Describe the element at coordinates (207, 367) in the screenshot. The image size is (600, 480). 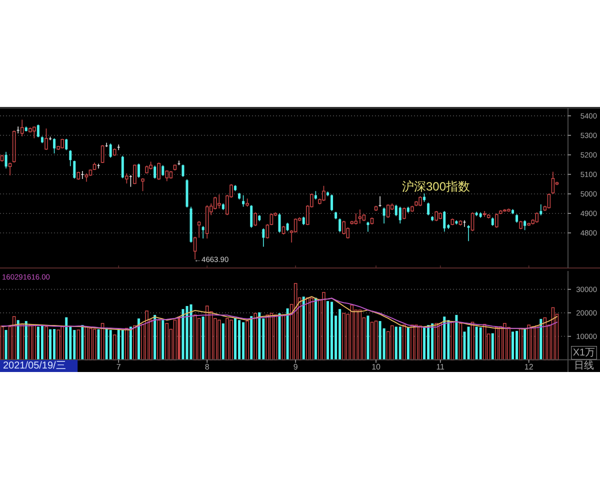
I see `x-tick-label: 8` at that location.